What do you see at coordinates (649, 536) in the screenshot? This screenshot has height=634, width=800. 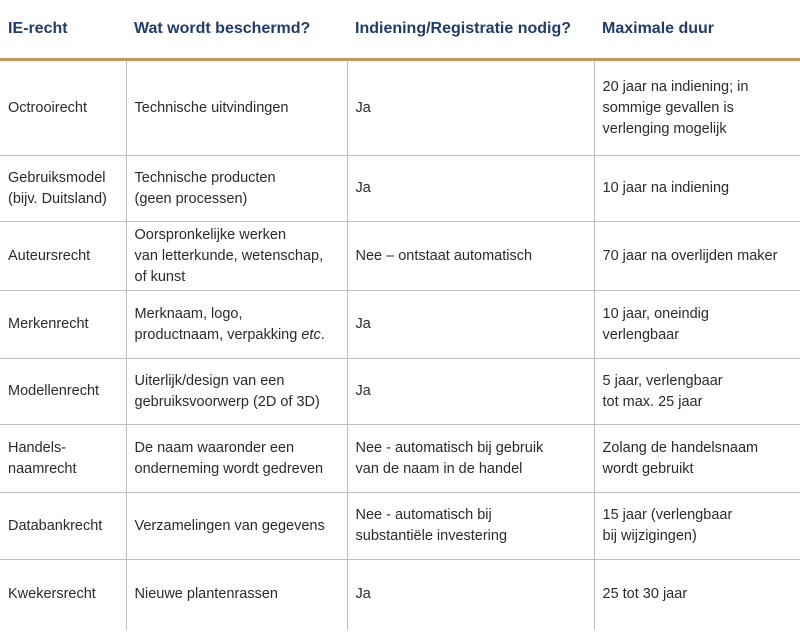 I see `cell-line: bij wijzigingen)` at bounding box center [649, 536].